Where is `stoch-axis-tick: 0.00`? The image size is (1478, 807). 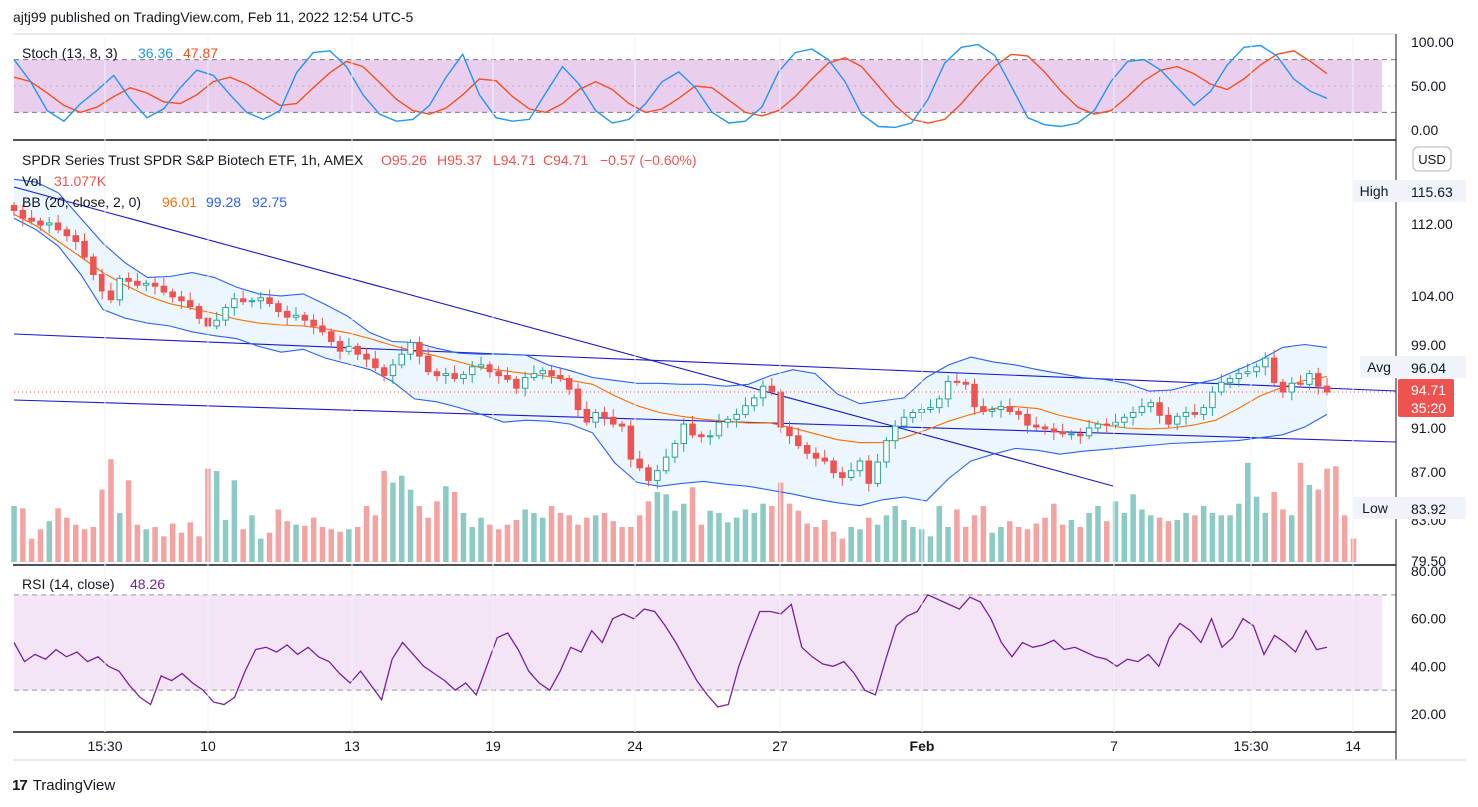
stoch-axis-tick: 0.00 is located at coordinates (1424, 130).